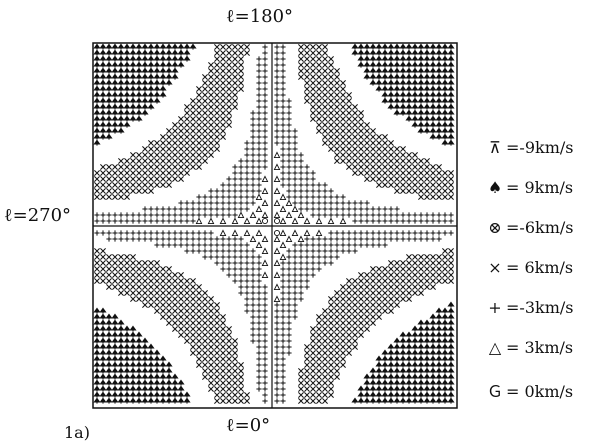  Describe the element at coordinates (528, 309) in the screenshot. I see `legend-item: + =-3km/s` at that location.